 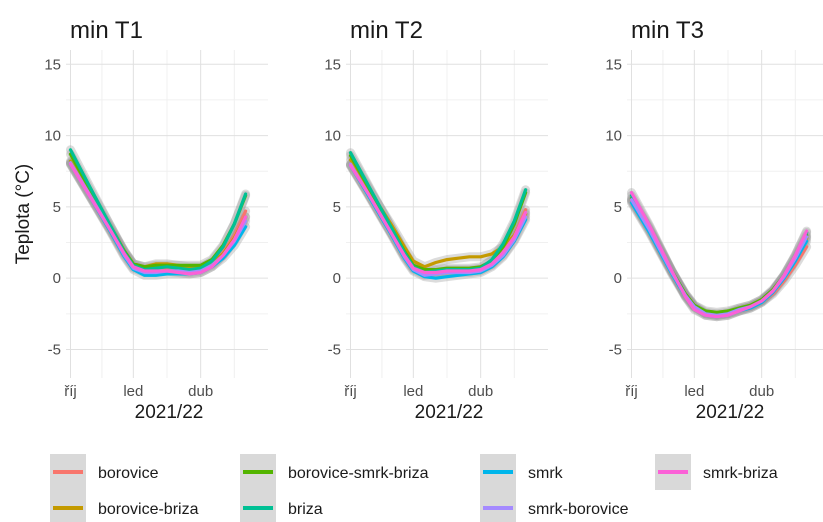 I want to click on panel-title: min T3, so click(x=667, y=30).